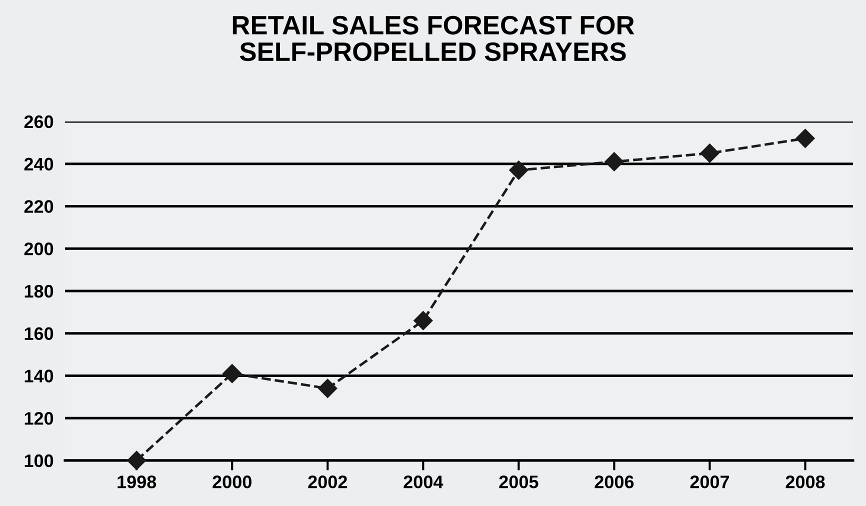 Image resolution: width=866 pixels, height=506 pixels. Describe the element at coordinates (137, 482) in the screenshot. I see `x-tick-label: 1998` at that location.